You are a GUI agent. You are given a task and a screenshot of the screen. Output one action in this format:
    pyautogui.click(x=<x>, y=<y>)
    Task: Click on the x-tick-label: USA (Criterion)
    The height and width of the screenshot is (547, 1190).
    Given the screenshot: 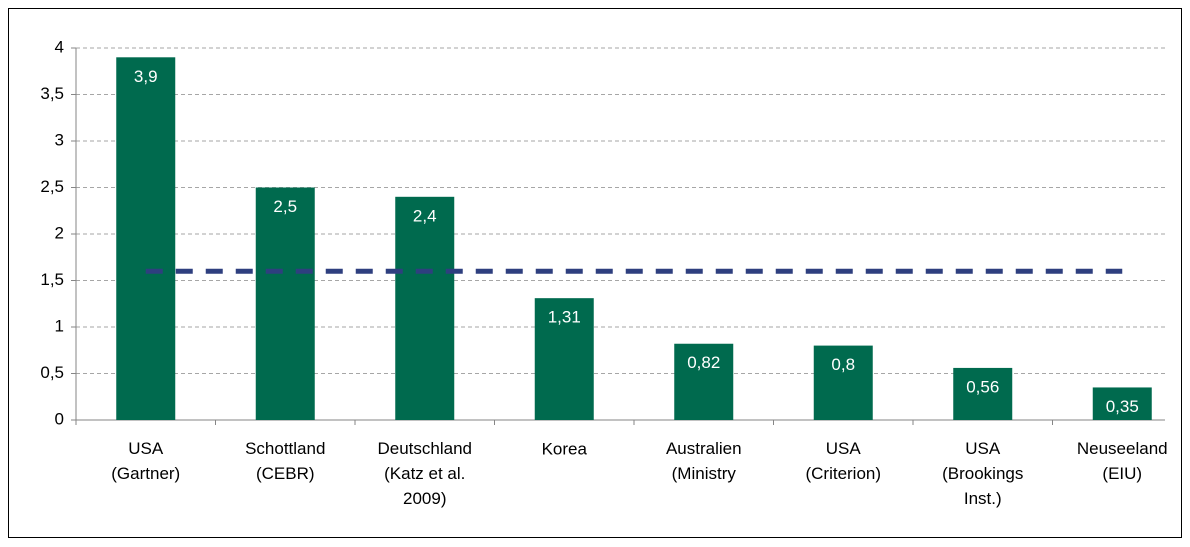 What is the action you would take?
    pyautogui.click(x=843, y=461)
    